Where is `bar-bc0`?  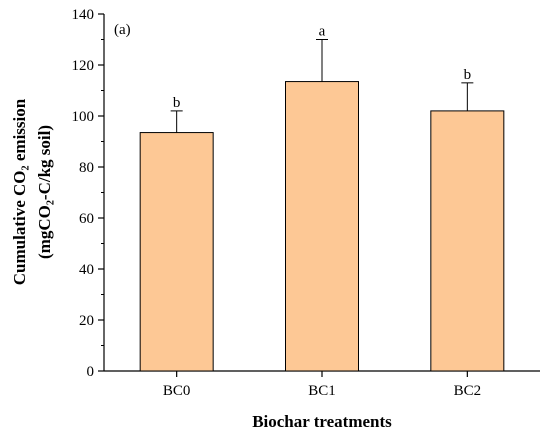
bar-bc0 is located at coordinates (176, 252).